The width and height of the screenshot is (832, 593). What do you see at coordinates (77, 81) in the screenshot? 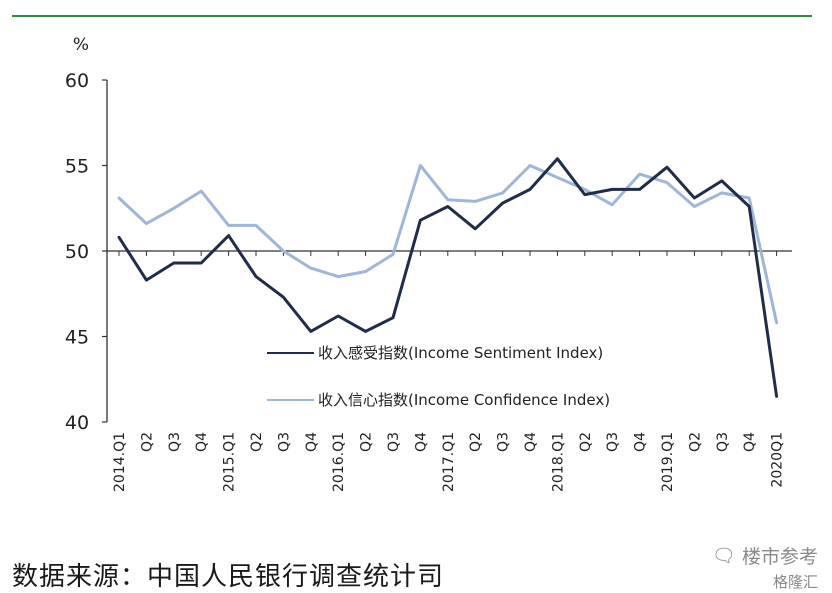
I see `y-tick-label: 60` at bounding box center [77, 81].